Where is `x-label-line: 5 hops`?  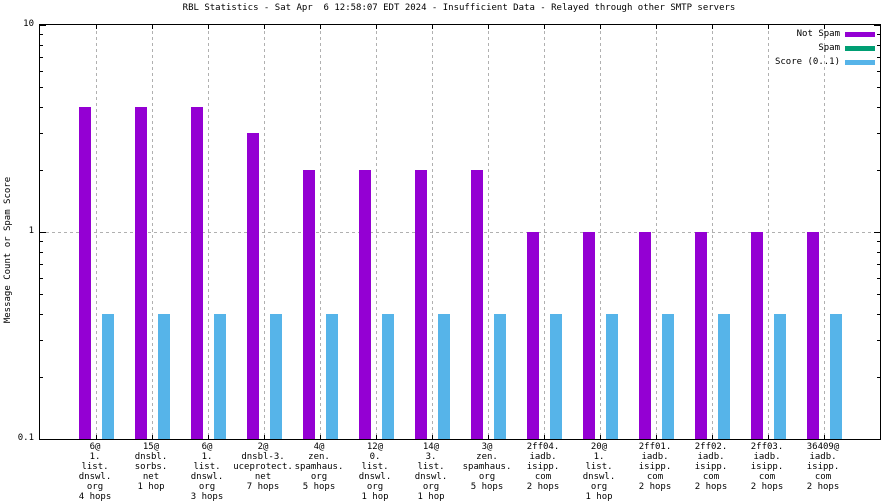 x-label-line: 5 hops is located at coordinates (487, 487).